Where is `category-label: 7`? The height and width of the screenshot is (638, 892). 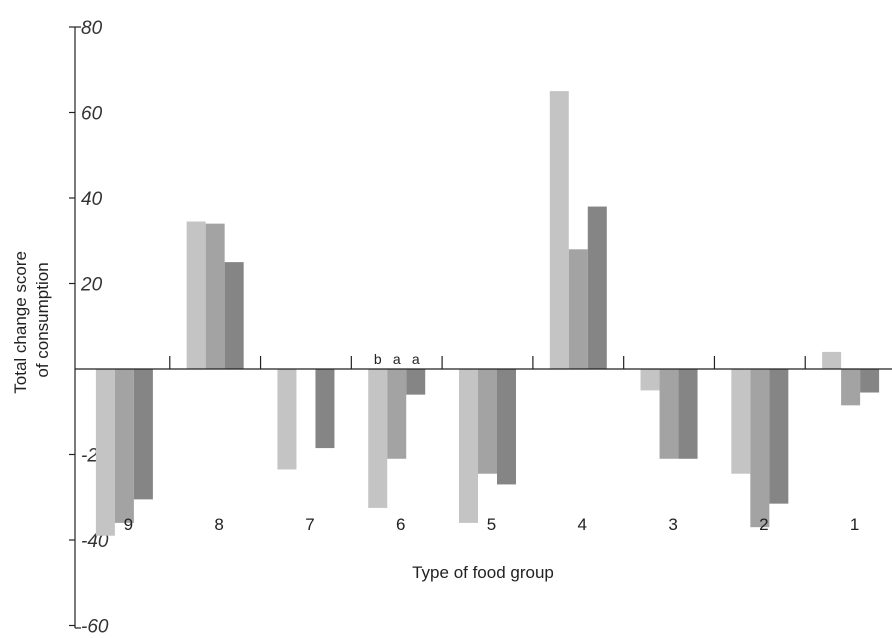
category-label: 7 is located at coordinates (309, 524).